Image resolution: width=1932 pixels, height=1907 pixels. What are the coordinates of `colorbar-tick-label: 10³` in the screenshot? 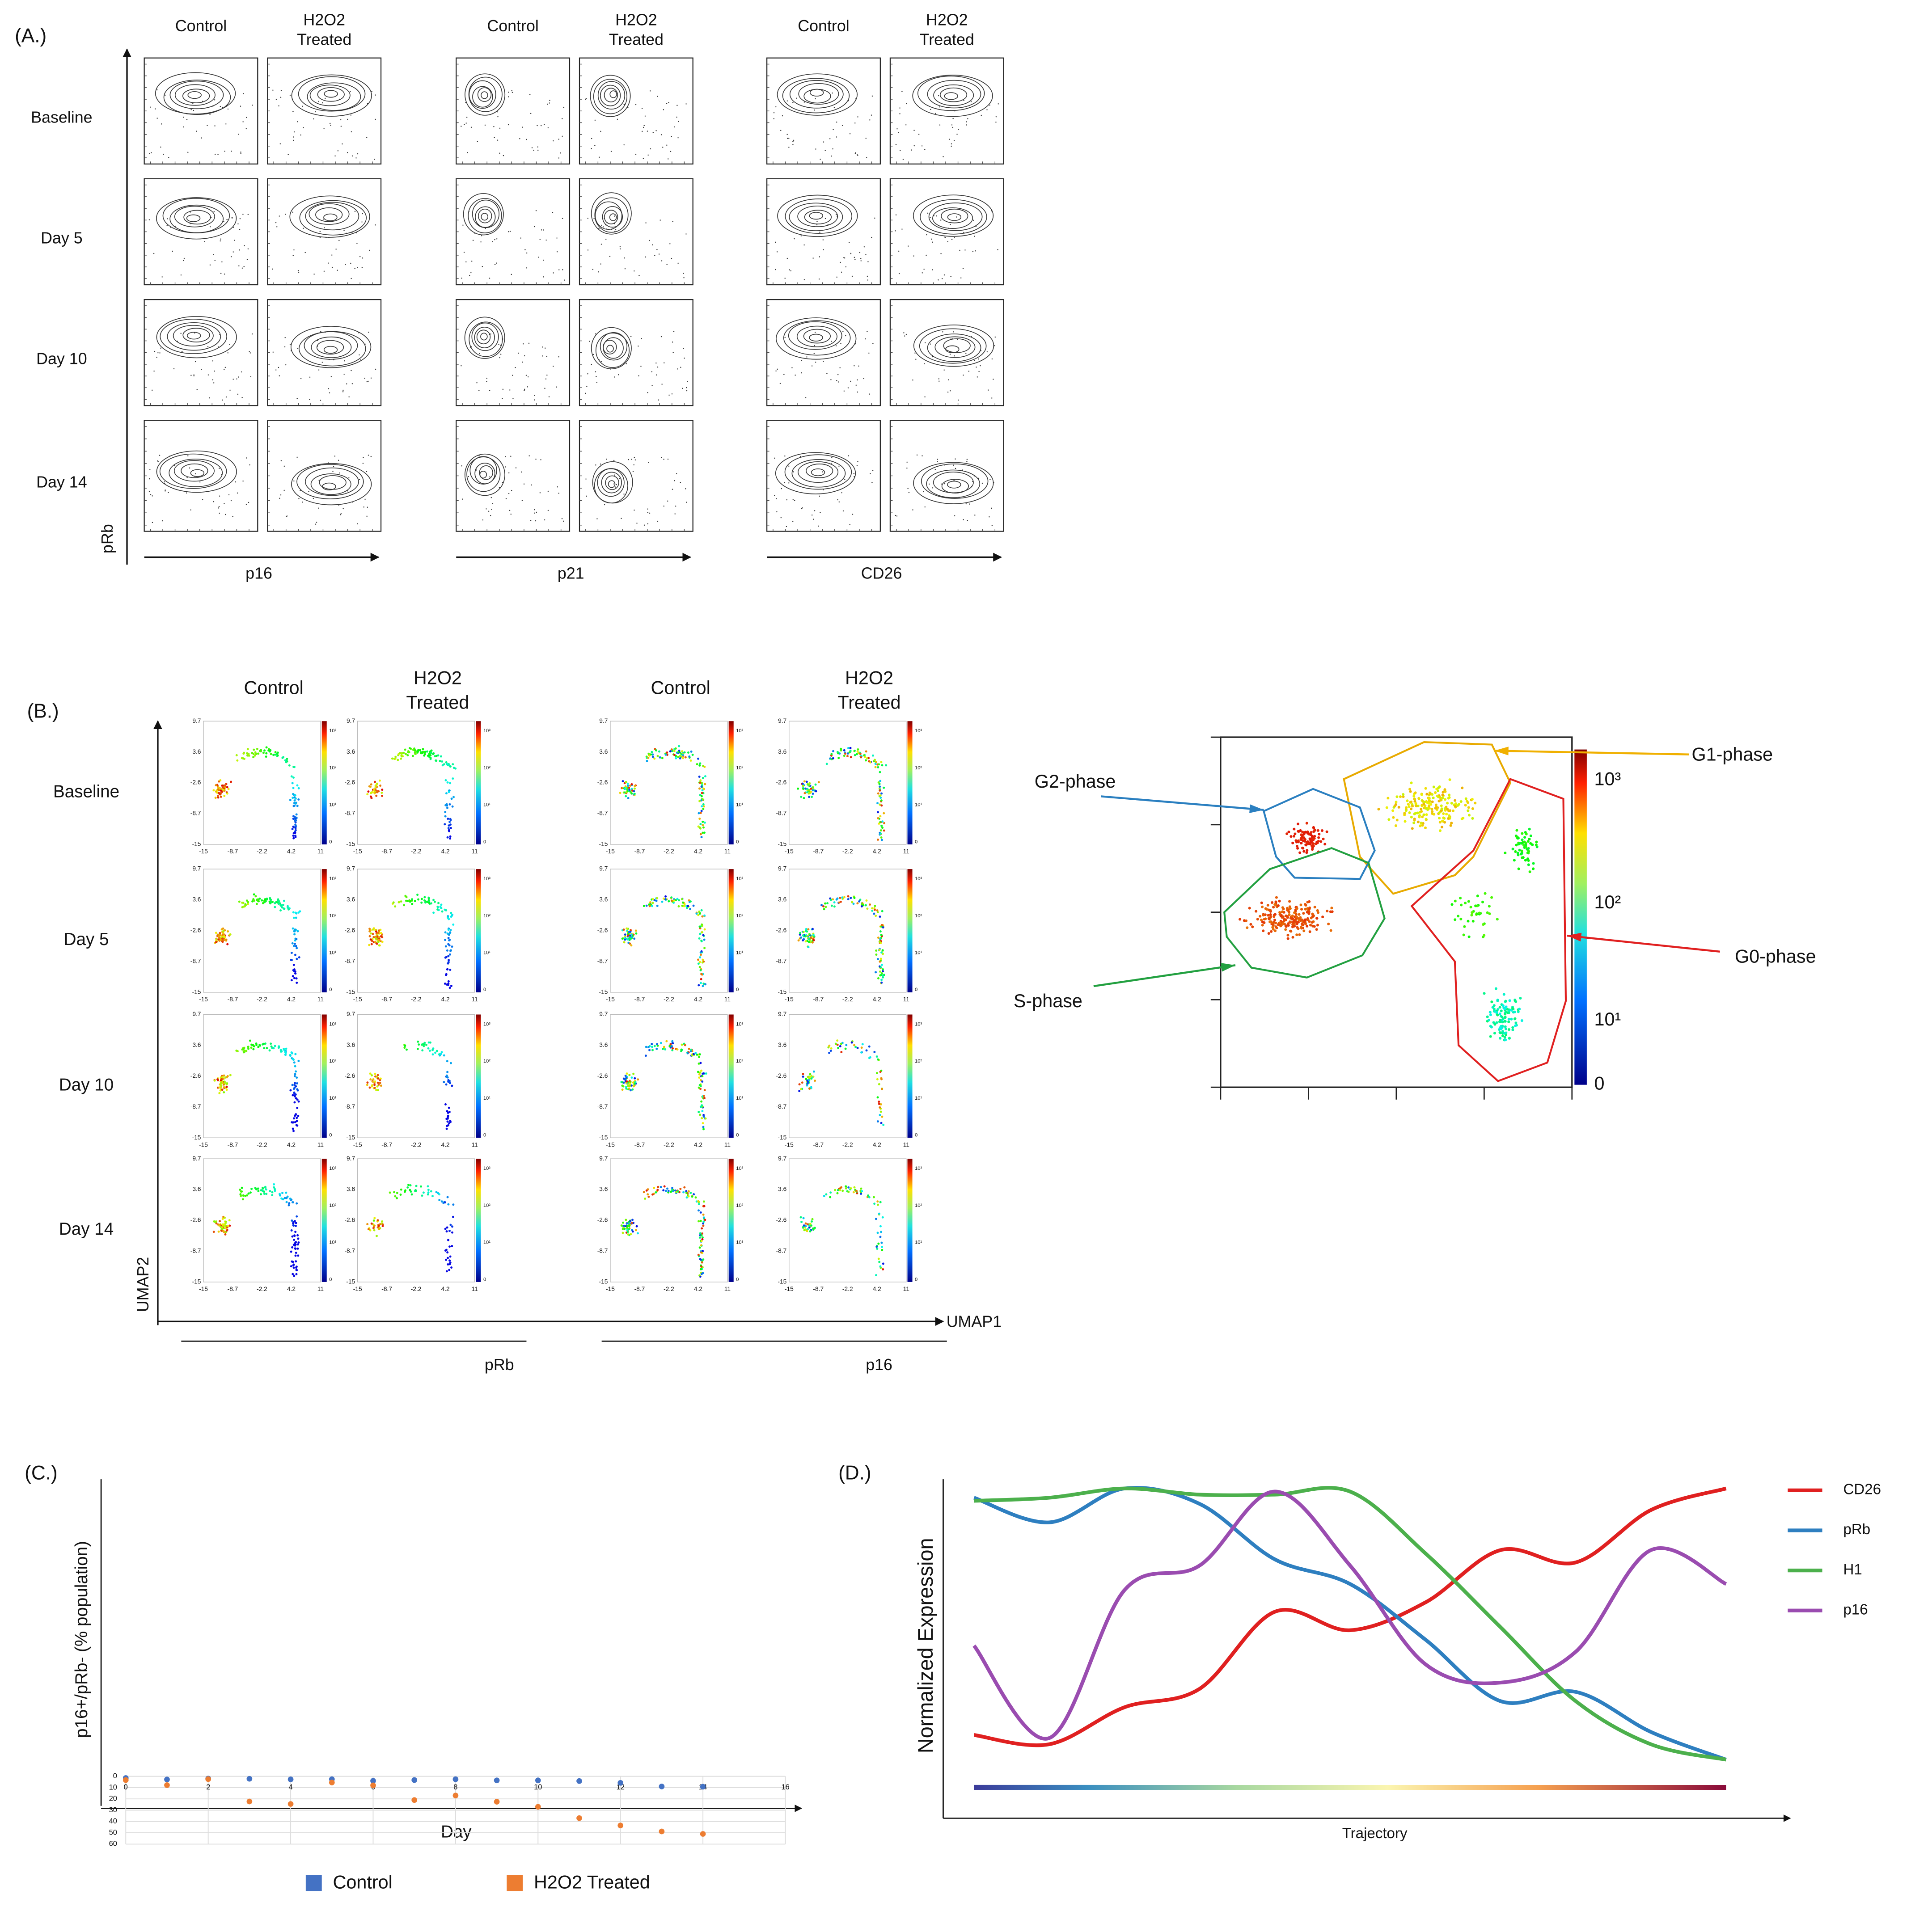 It's located at (487, 731).